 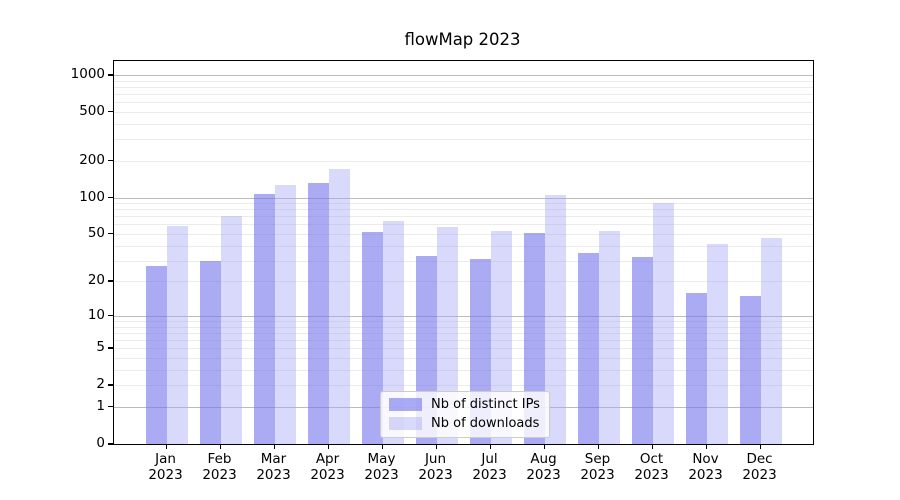 I want to click on y-tick-label: 0, so click(x=100, y=443).